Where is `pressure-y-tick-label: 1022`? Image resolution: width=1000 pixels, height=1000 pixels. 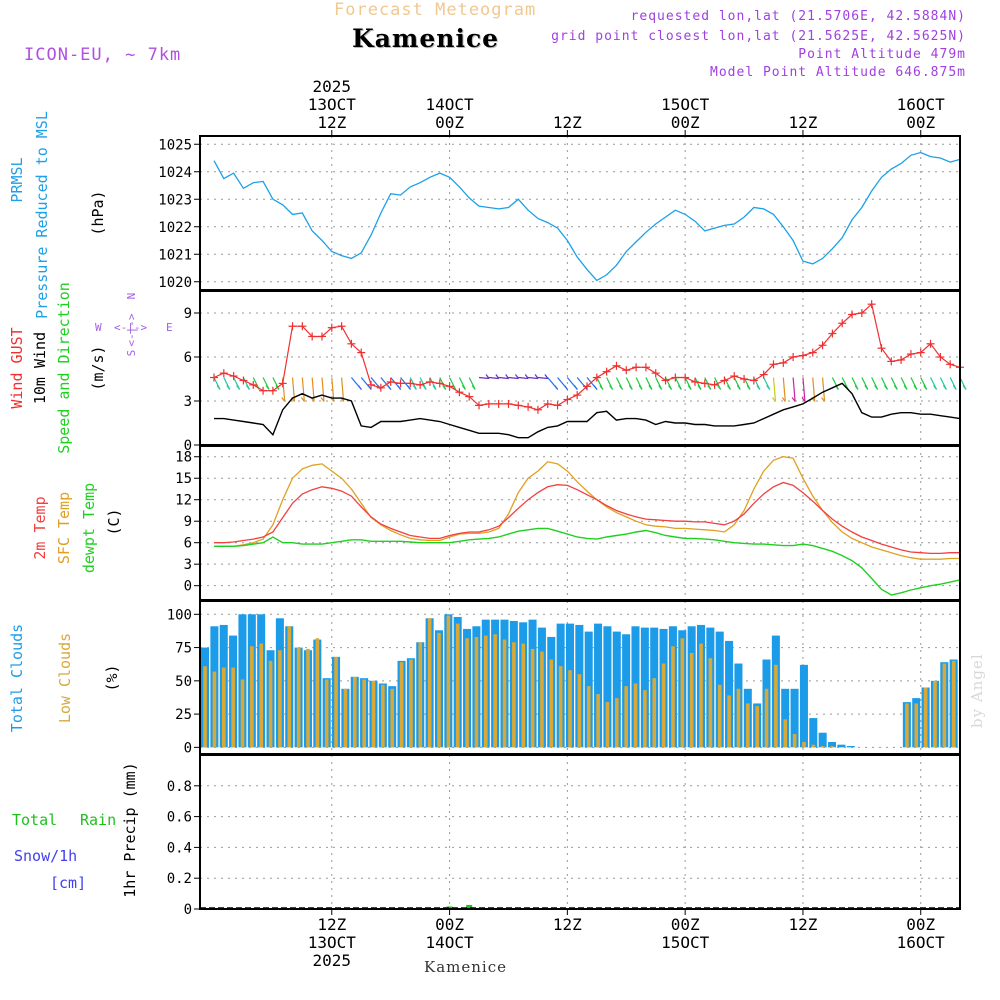
pressure-y-tick-label: 1022 is located at coordinates (175, 228).